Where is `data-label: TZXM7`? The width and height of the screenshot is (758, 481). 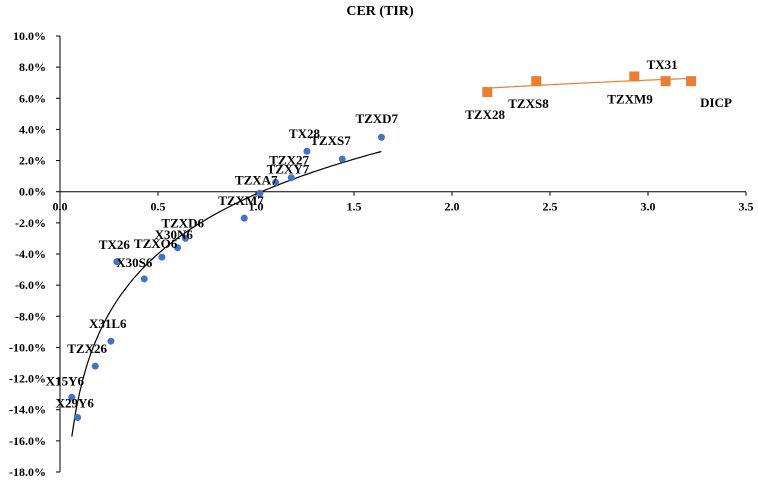
data-label: TZXM7 is located at coordinates (241, 200).